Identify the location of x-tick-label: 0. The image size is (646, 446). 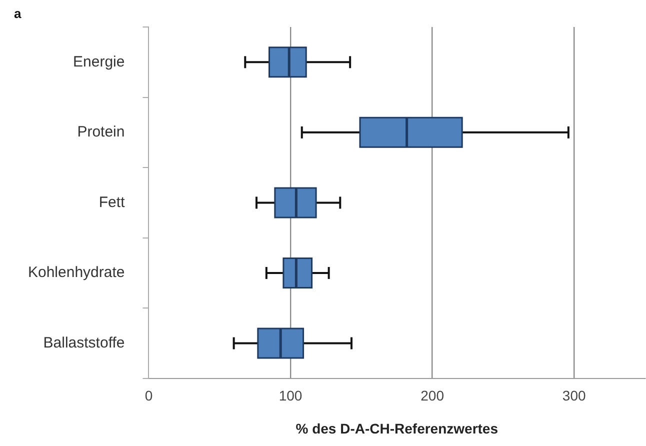
(148, 396).